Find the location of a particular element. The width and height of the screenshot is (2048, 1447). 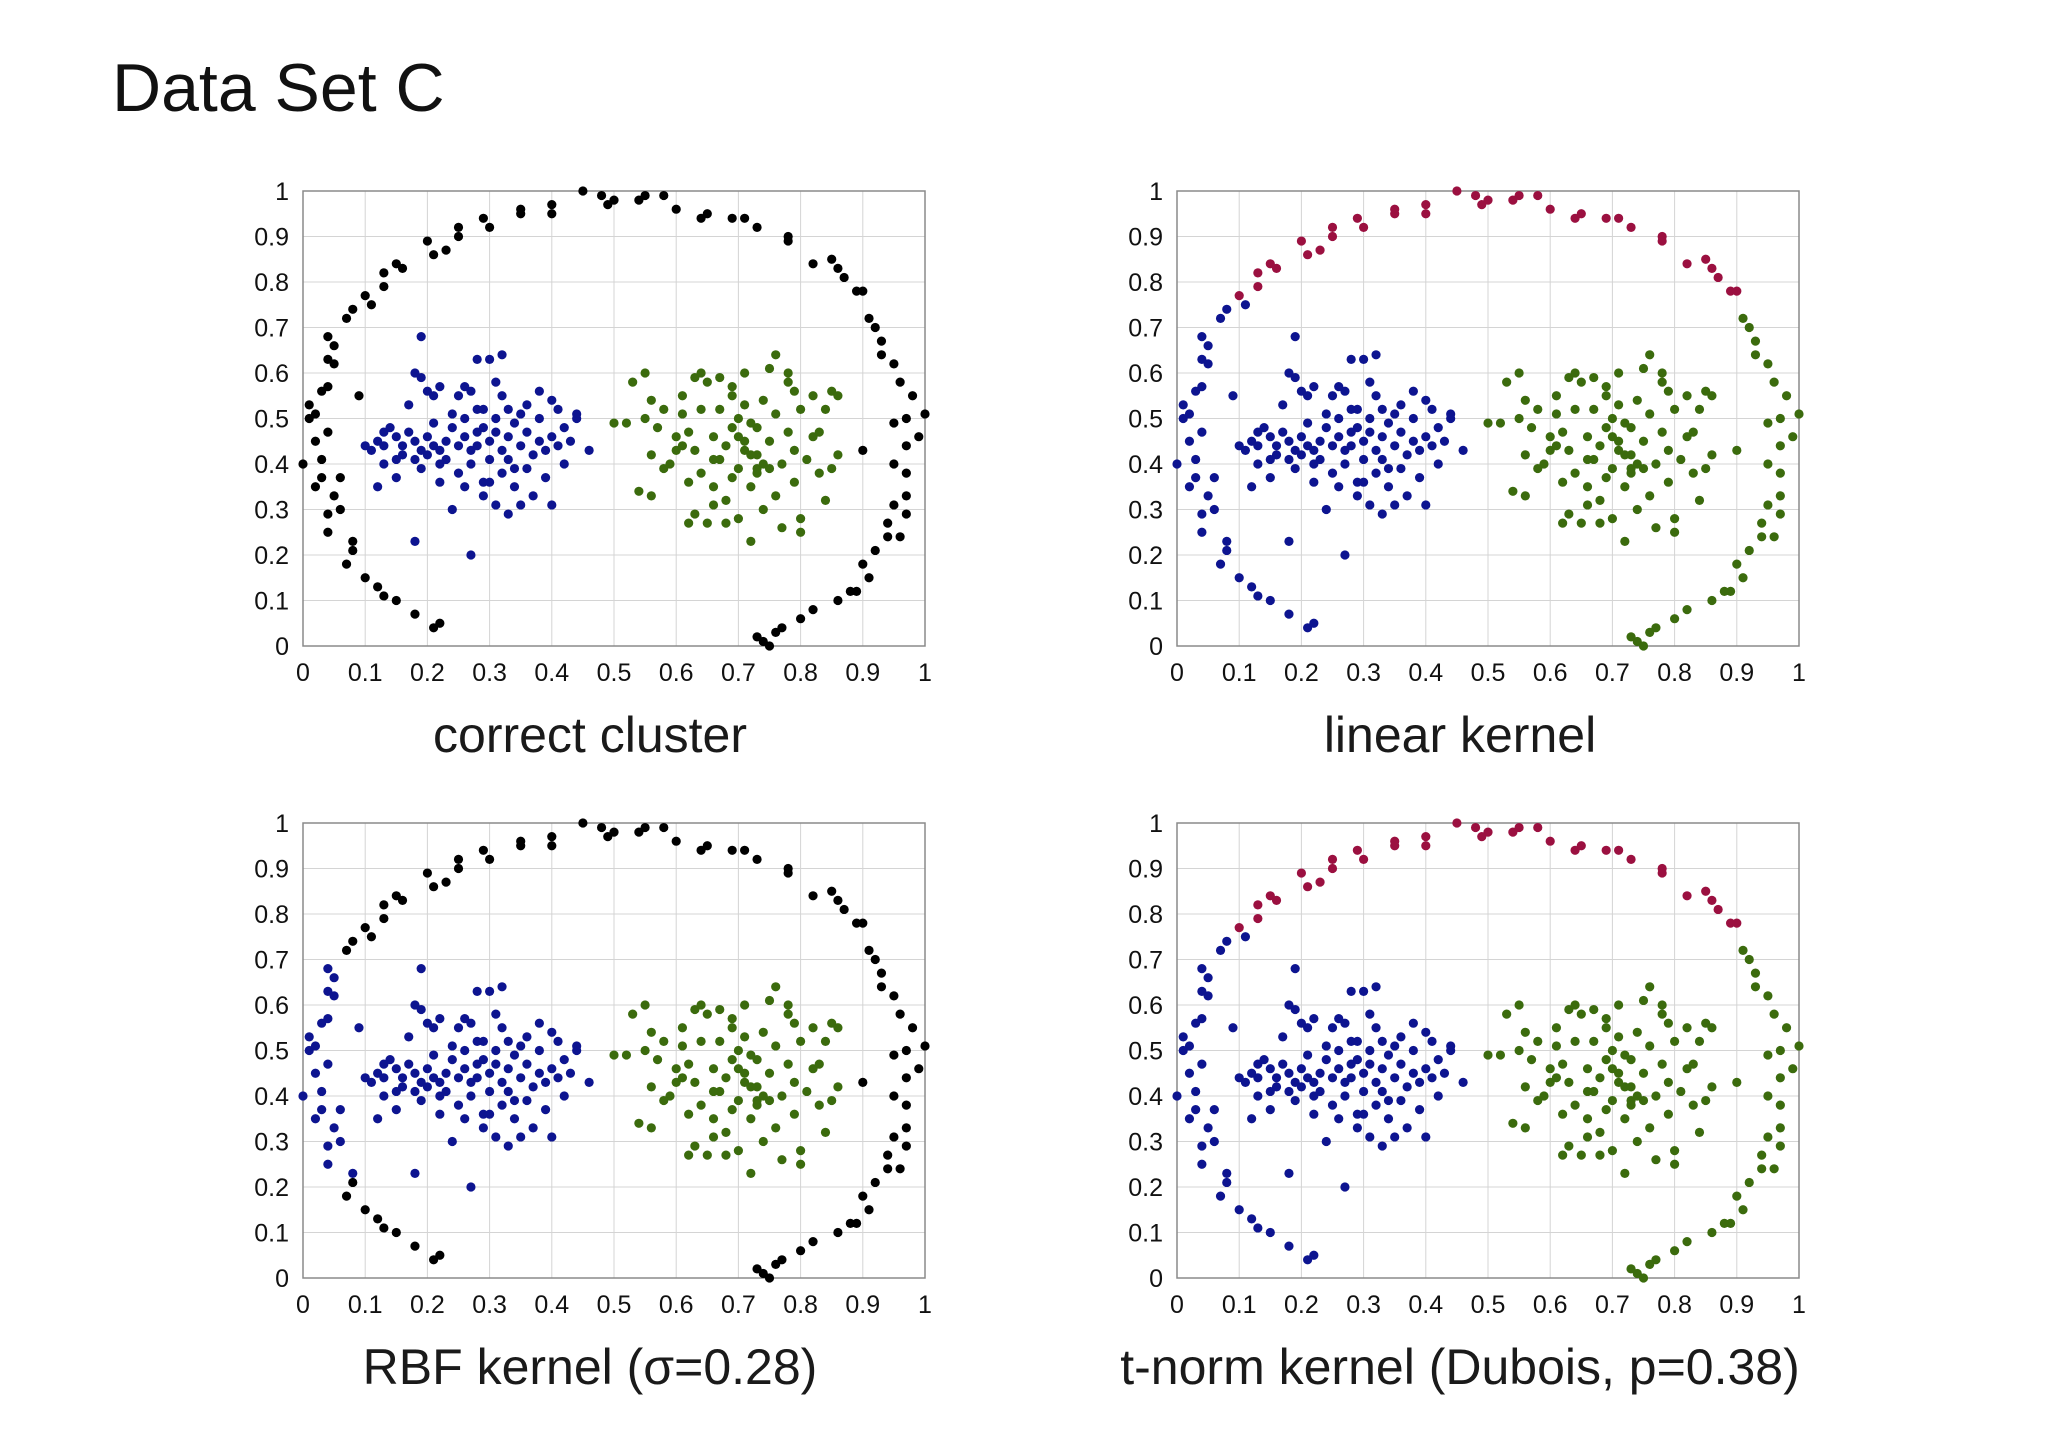

y-tick-label: 0.2 is located at coordinates (1145, 1188).